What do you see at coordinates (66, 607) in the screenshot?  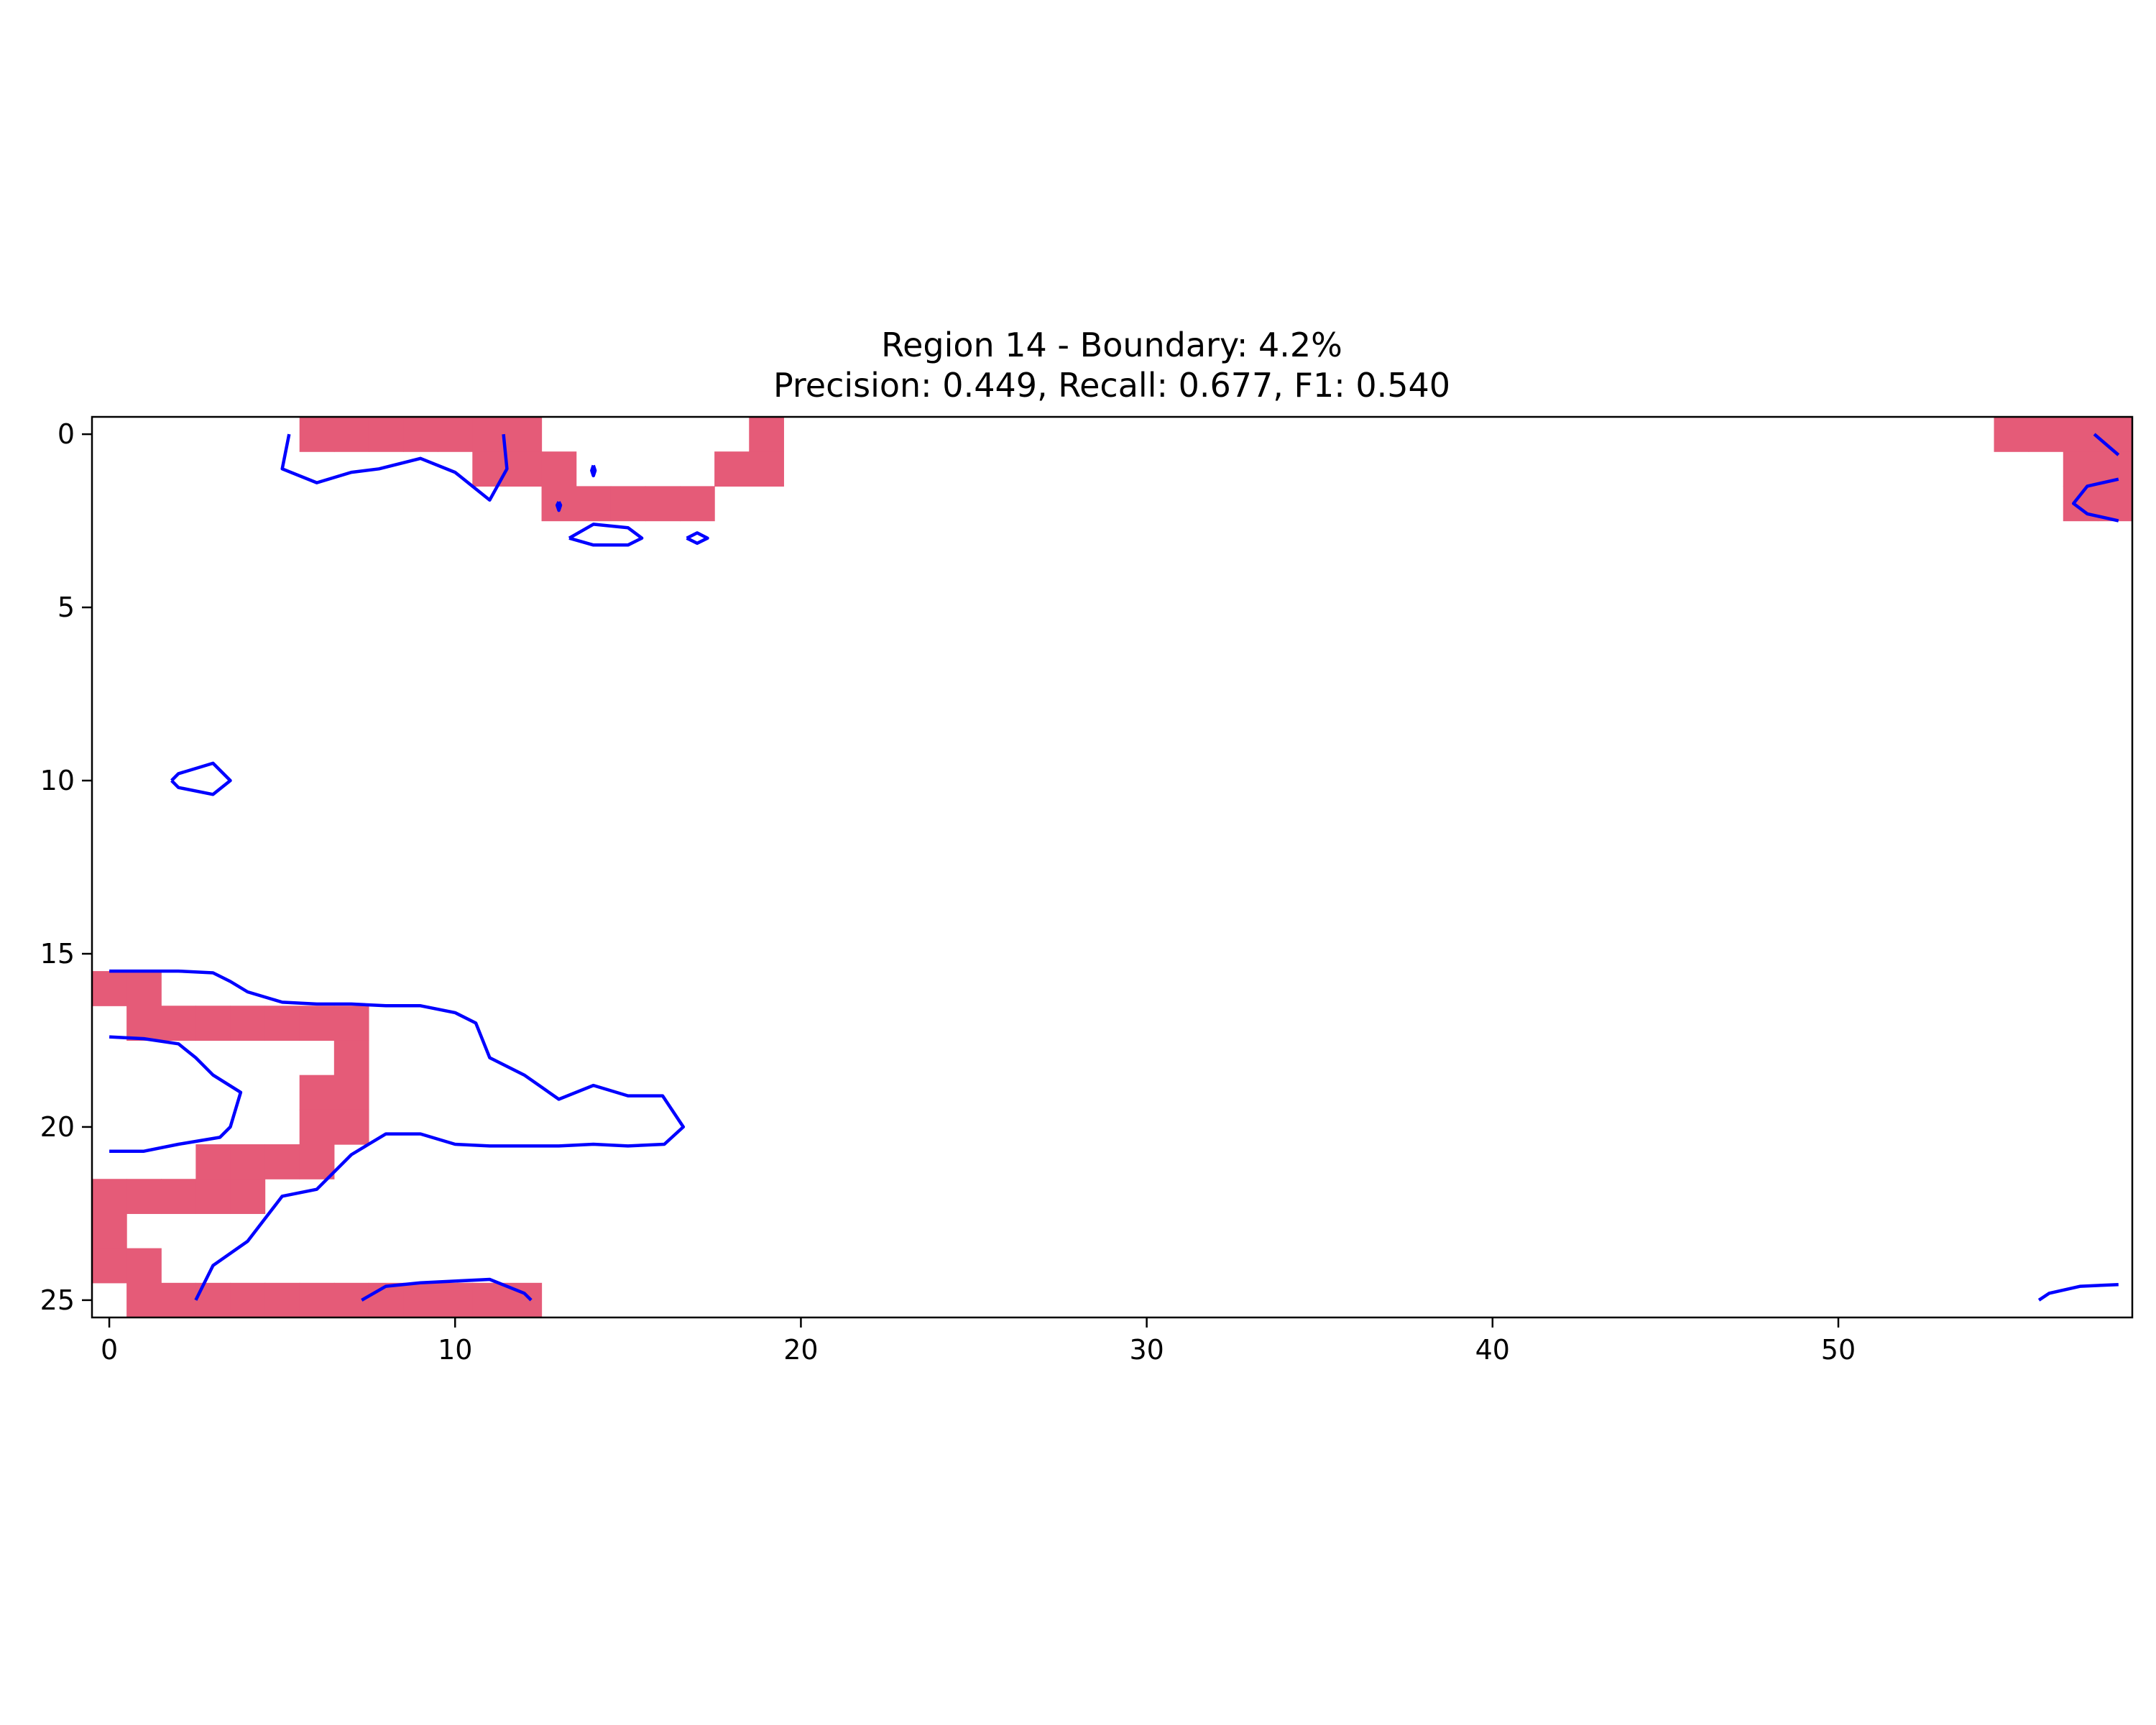 I see `y-tick-label: 5` at bounding box center [66, 607].